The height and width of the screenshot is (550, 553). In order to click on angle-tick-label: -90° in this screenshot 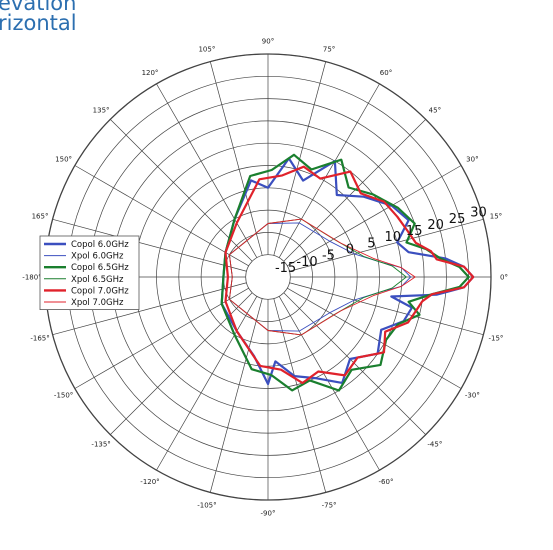, I will do `click(268, 514)`.